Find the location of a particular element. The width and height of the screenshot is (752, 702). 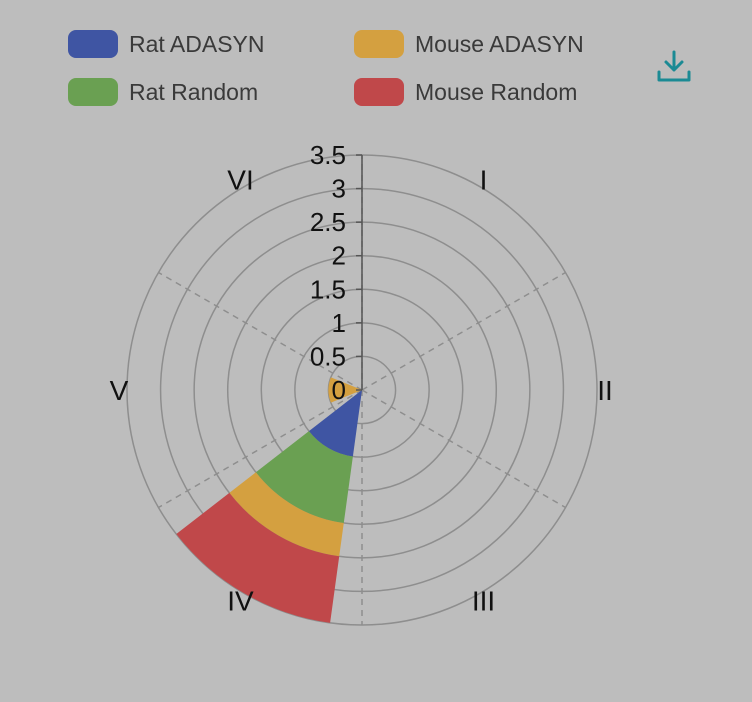

category-label: V is located at coordinates (119, 390).